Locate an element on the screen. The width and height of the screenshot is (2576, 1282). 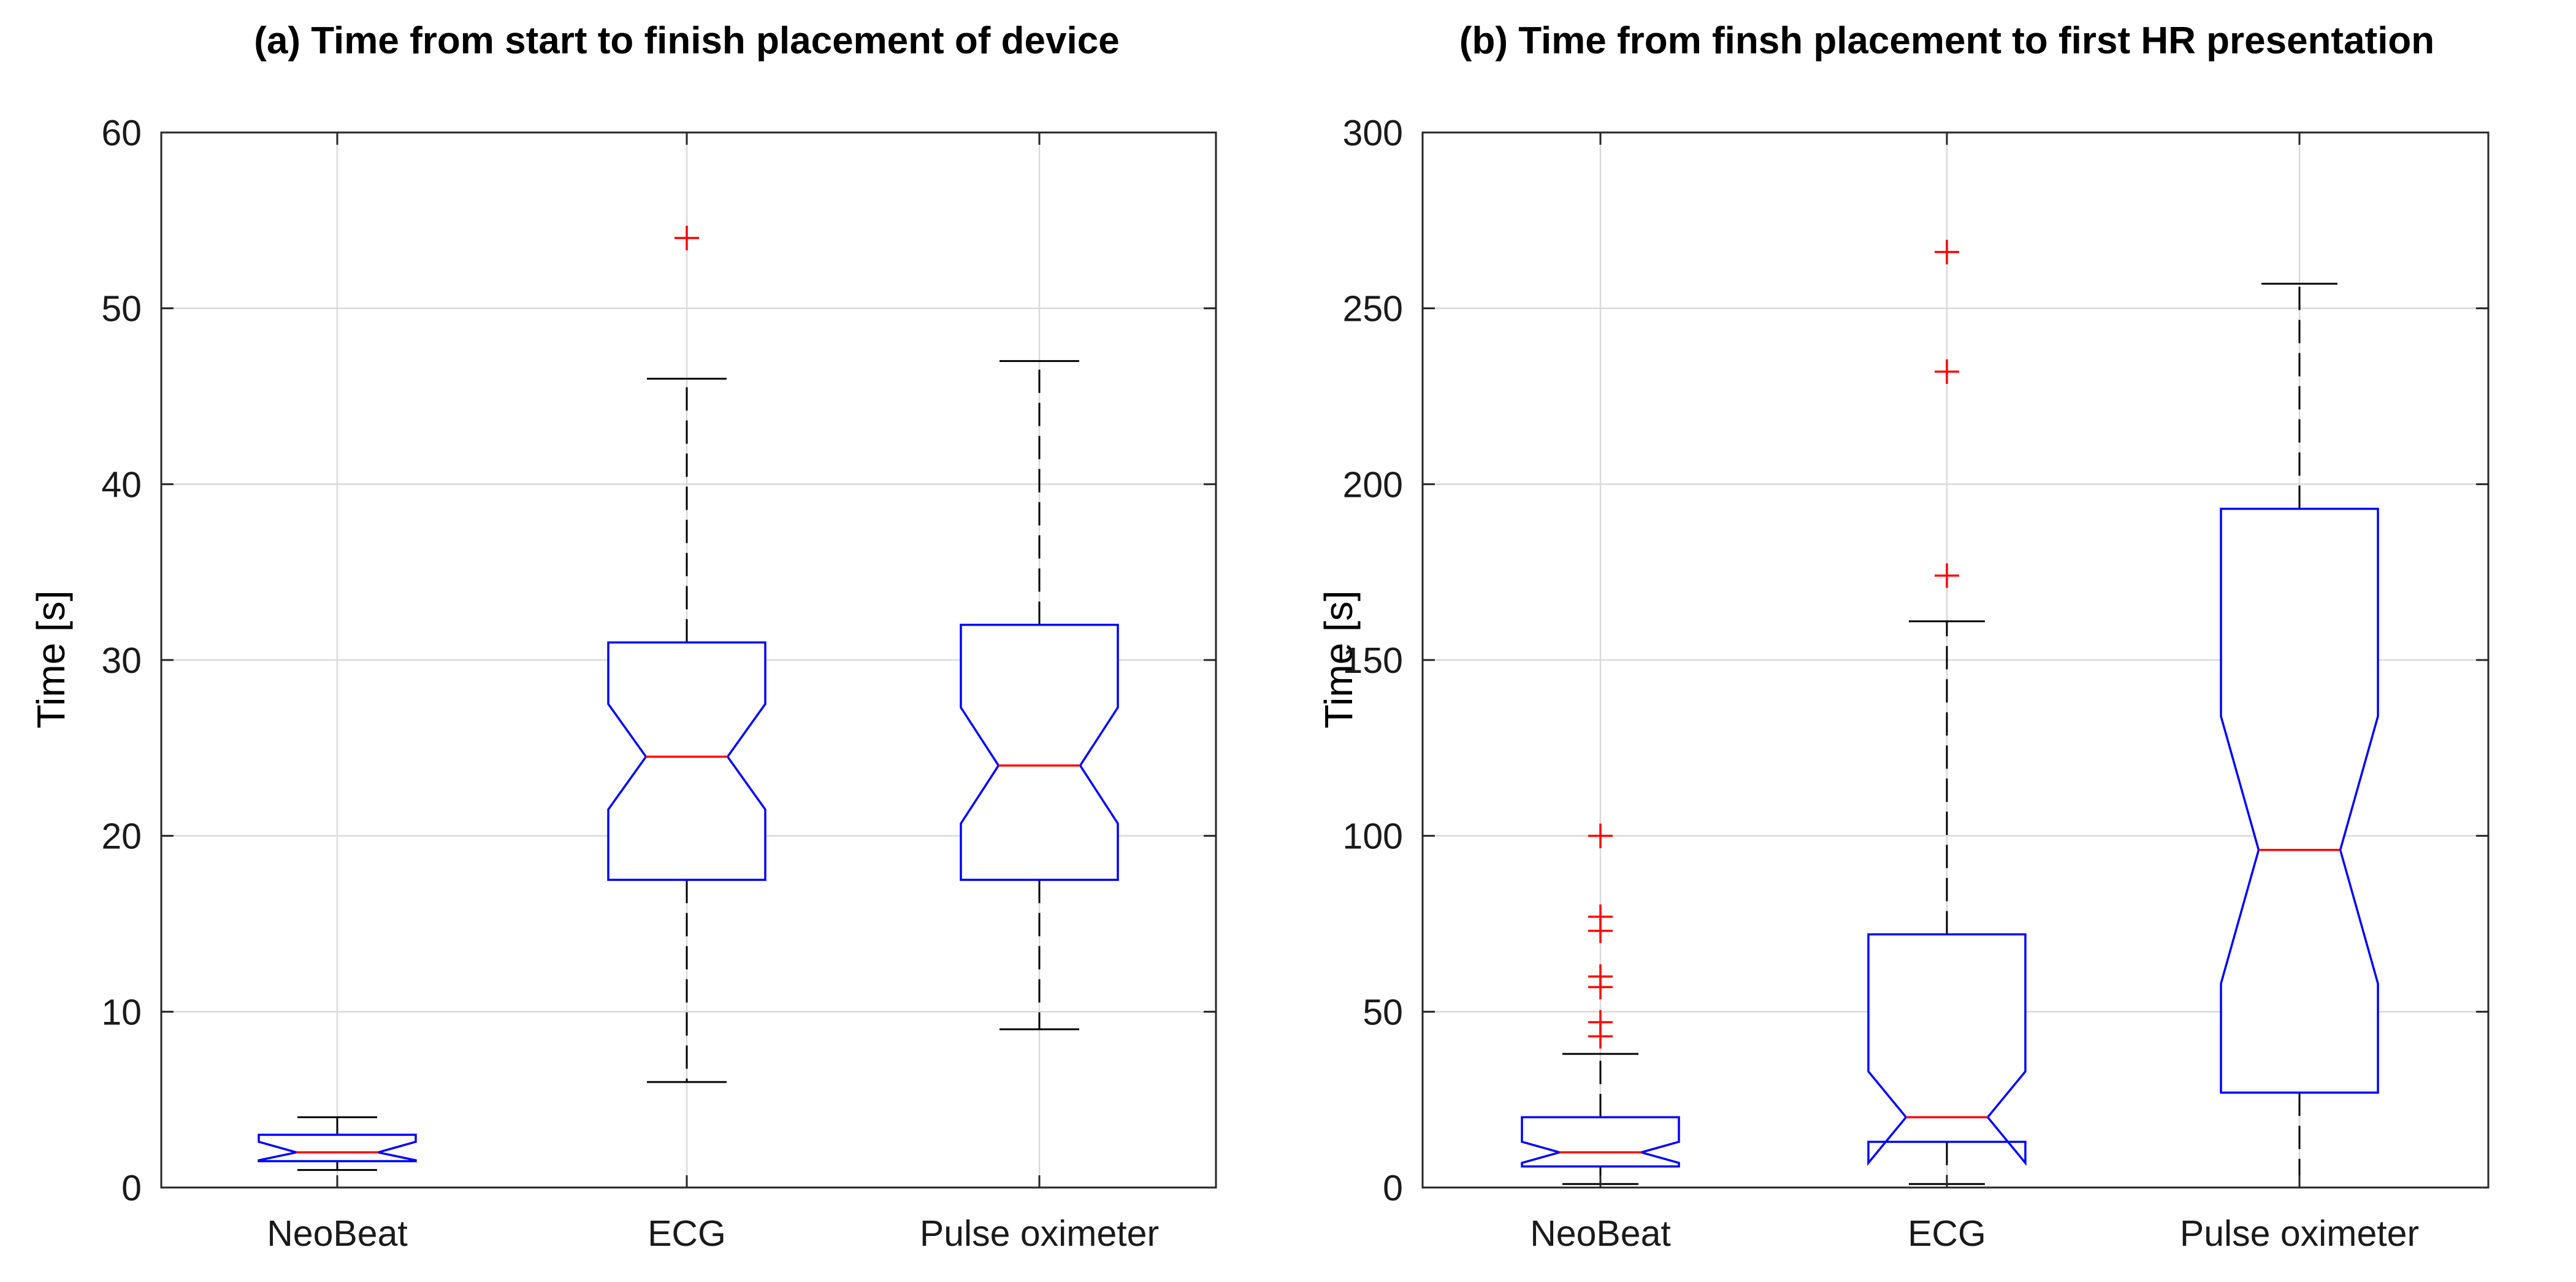
panel-a-ylabel: Time [s] is located at coordinates (51, 659).